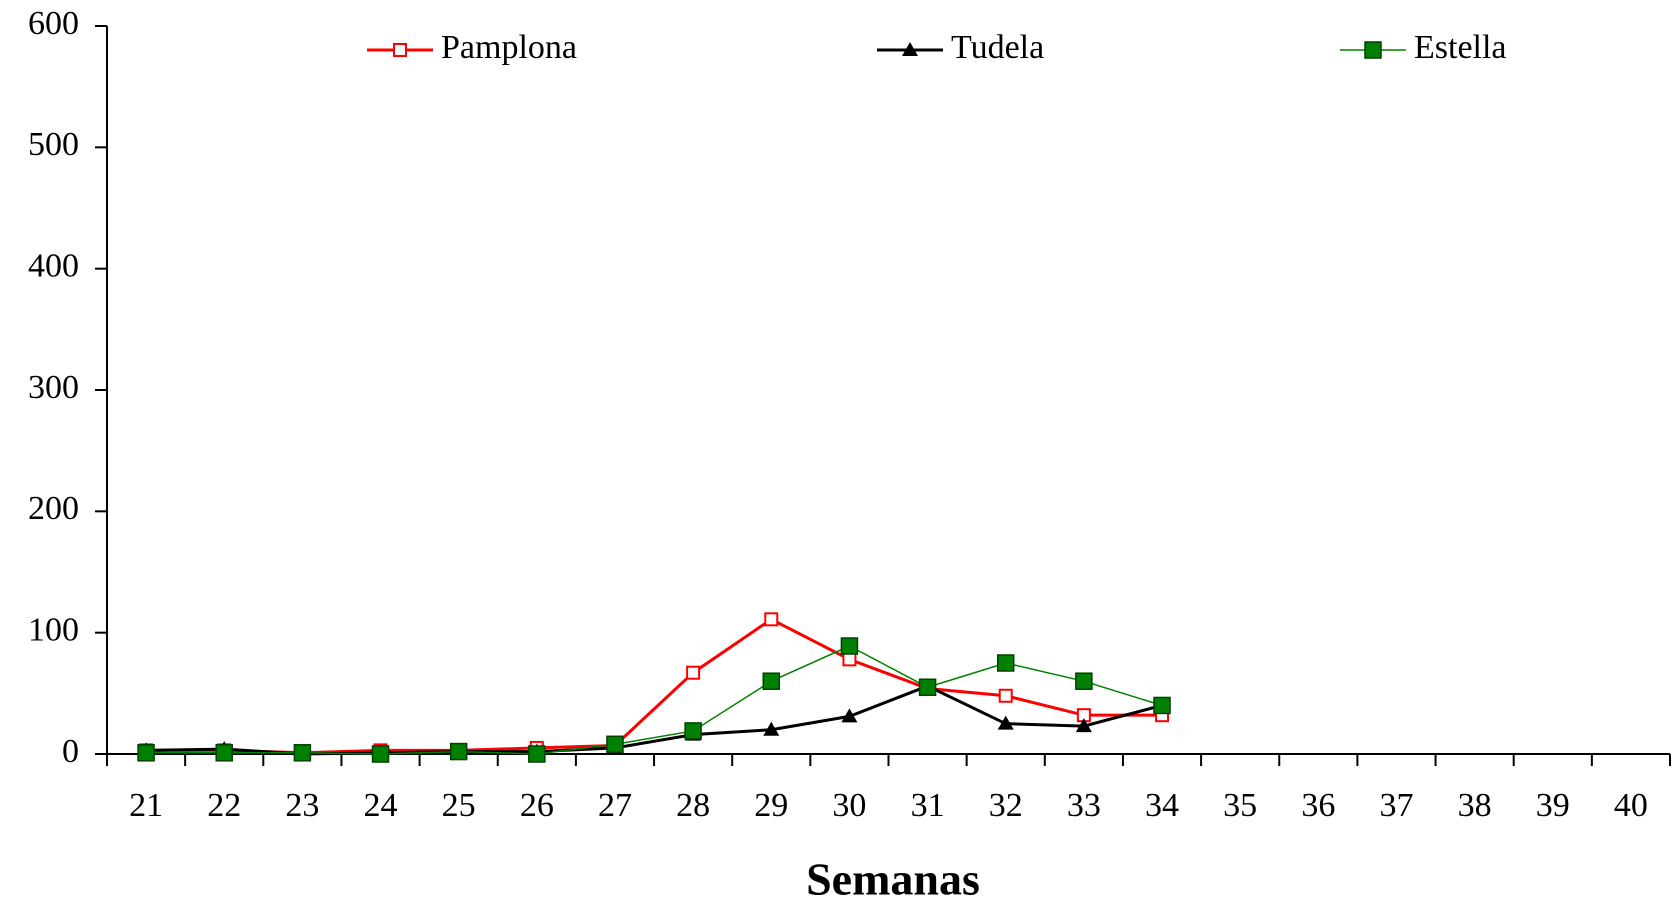  I want to click on x-tick-label: 27, so click(615, 805).